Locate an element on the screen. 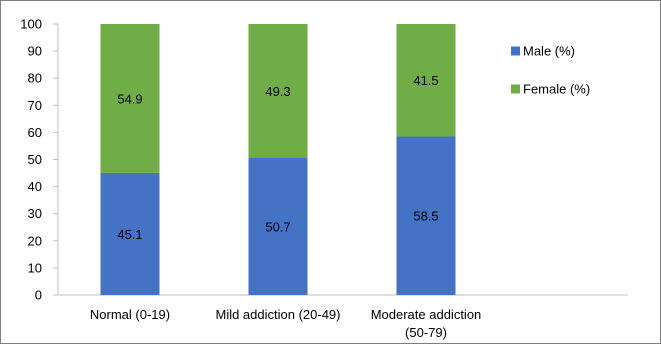 The image size is (661, 344). legend-label: Female (%) is located at coordinates (556, 89).